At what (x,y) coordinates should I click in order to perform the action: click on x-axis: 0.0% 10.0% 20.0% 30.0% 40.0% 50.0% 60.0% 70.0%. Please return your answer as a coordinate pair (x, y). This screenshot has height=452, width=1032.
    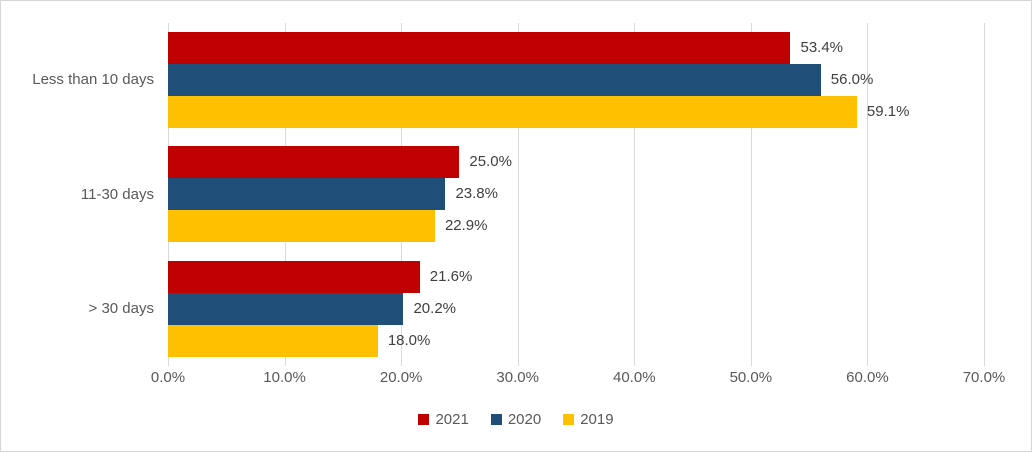
    Looking at the image, I should click on (516, 379).